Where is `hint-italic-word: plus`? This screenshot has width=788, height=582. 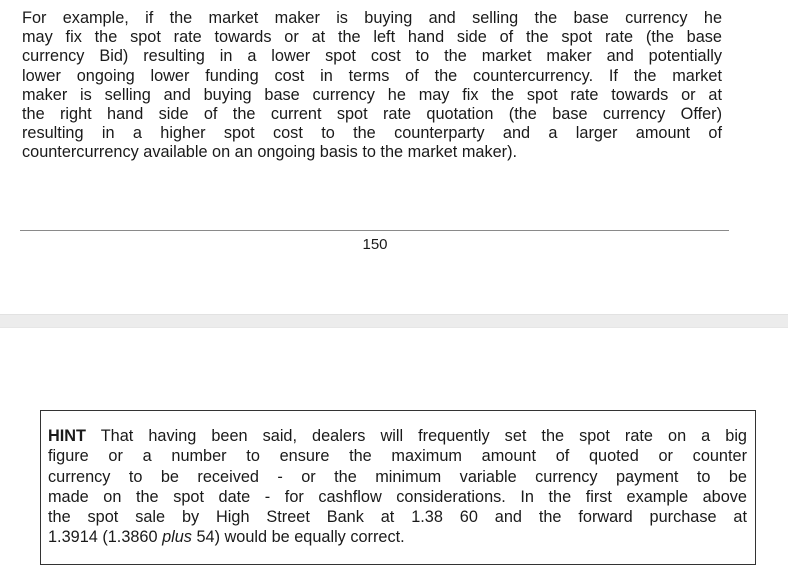 hint-italic-word: plus is located at coordinates (177, 537).